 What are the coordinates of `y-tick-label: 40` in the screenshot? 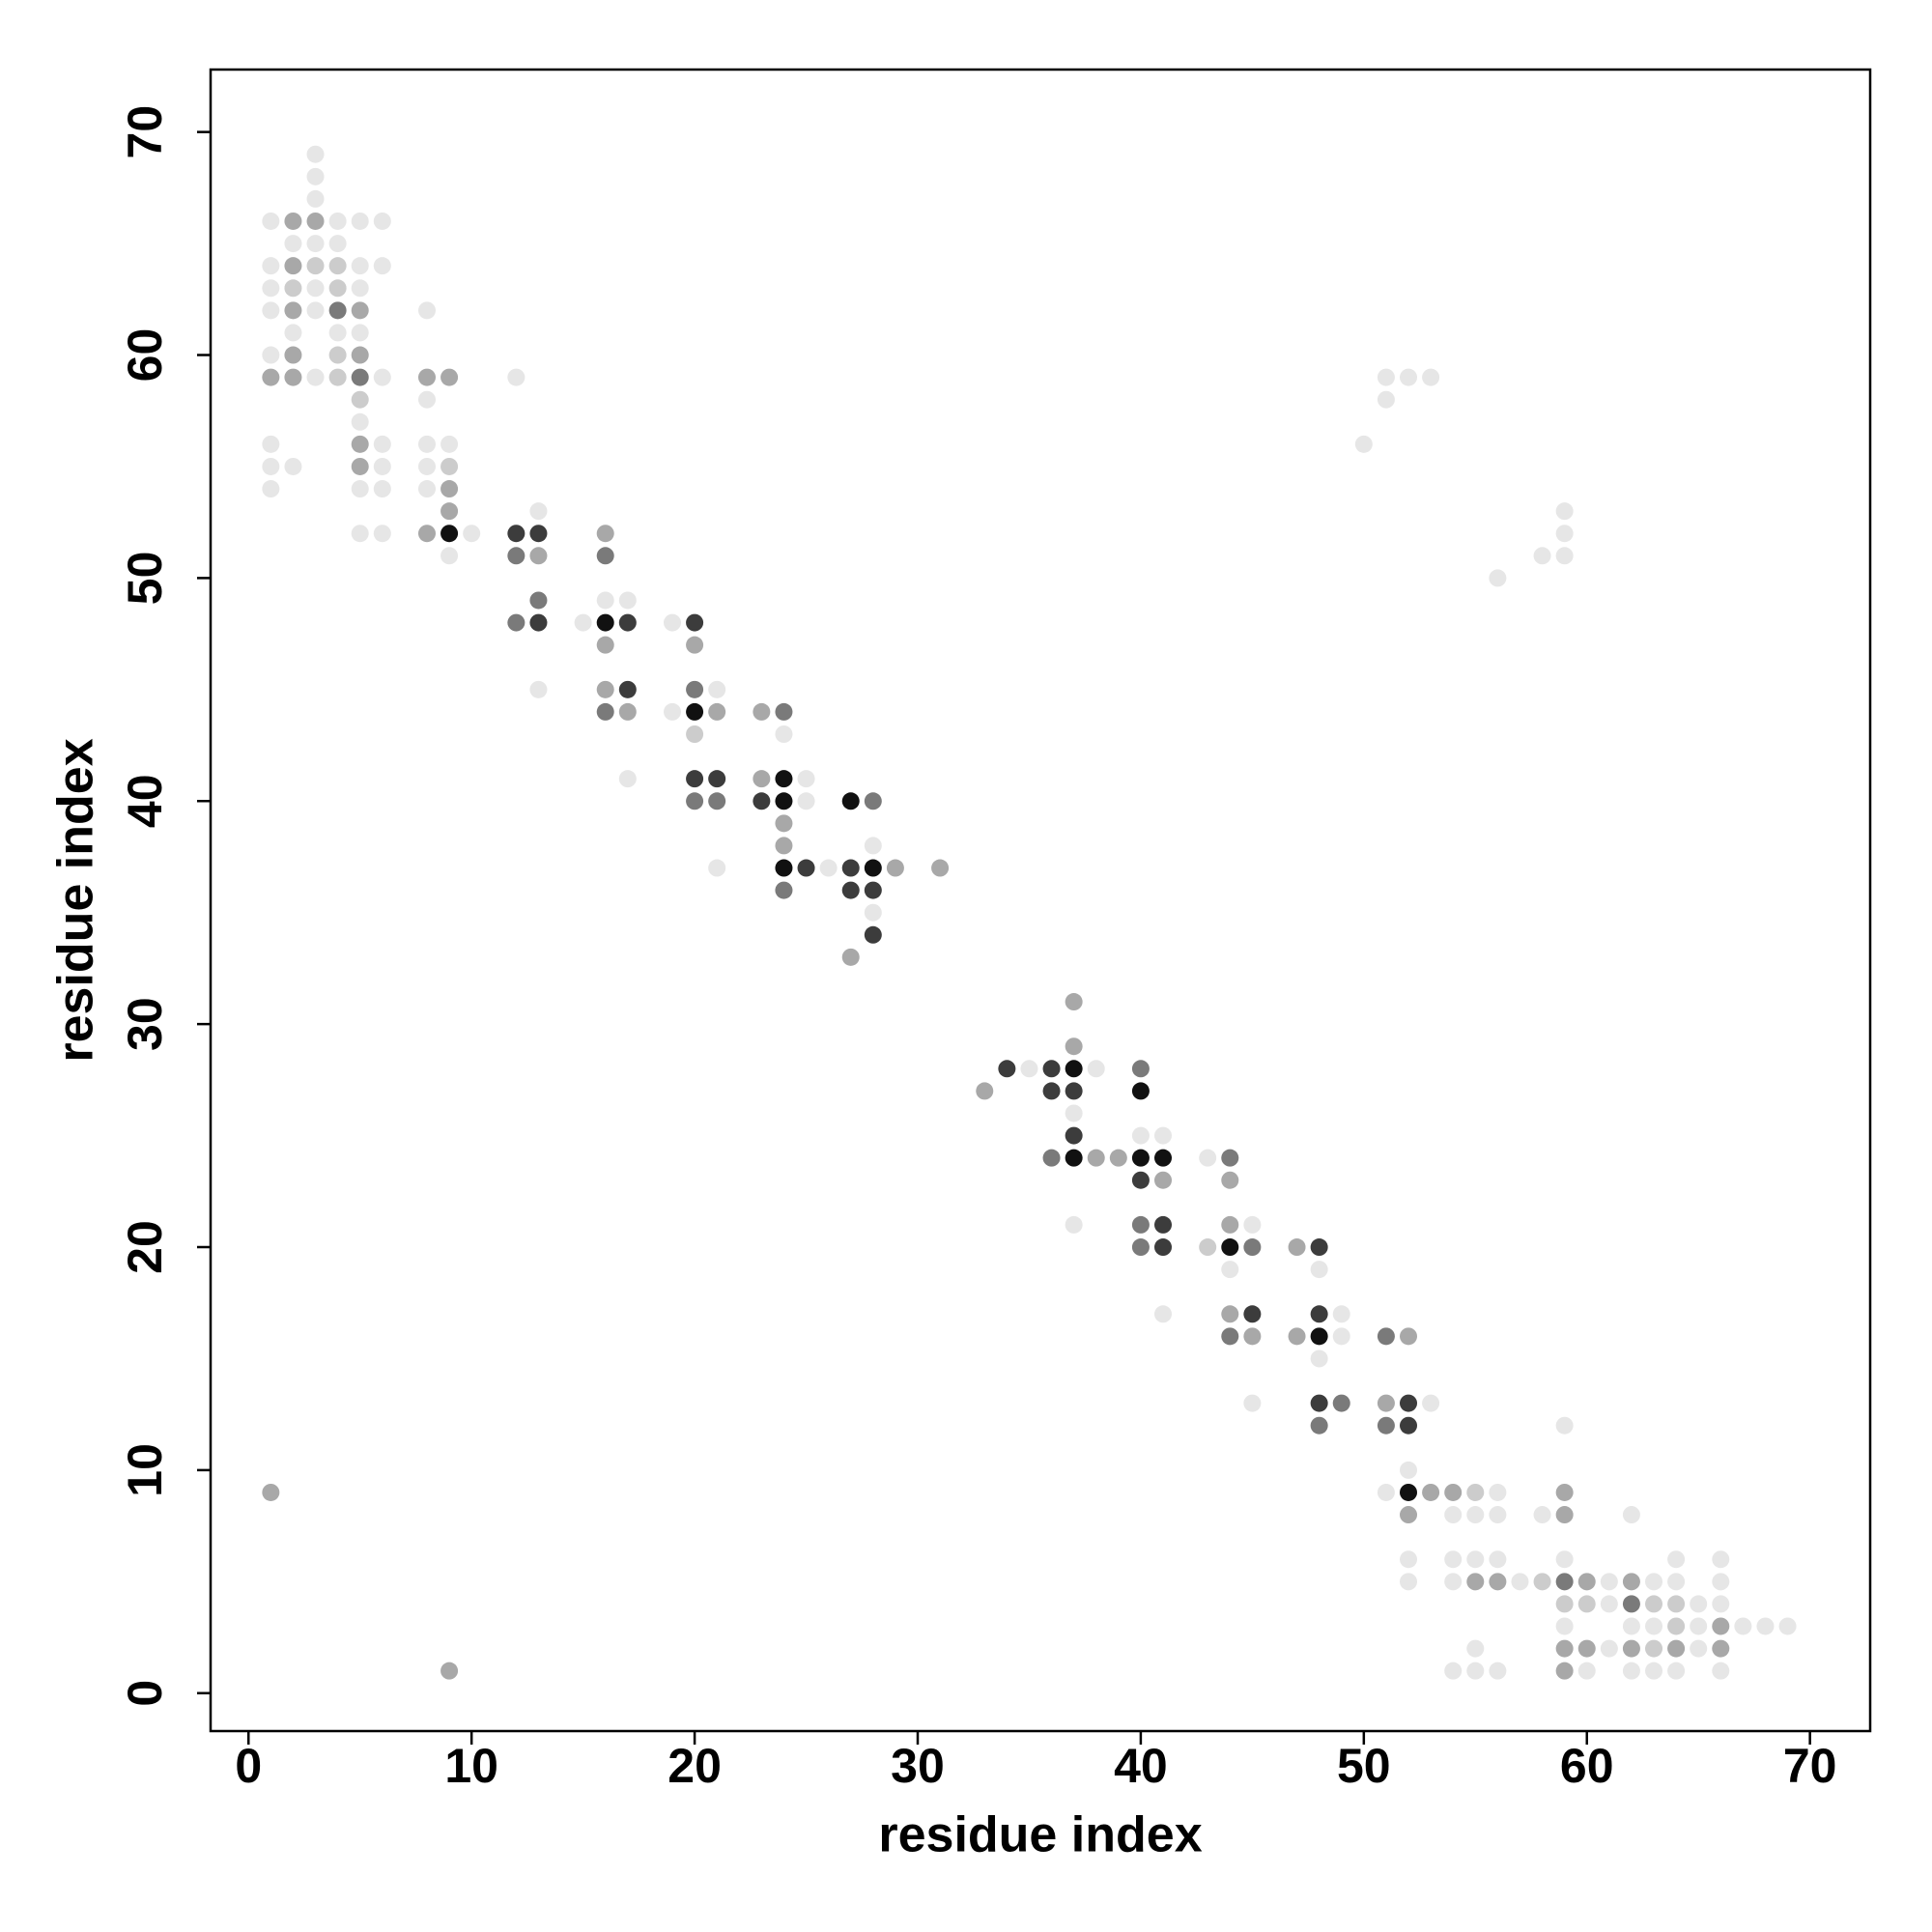 It's located at (145, 801).